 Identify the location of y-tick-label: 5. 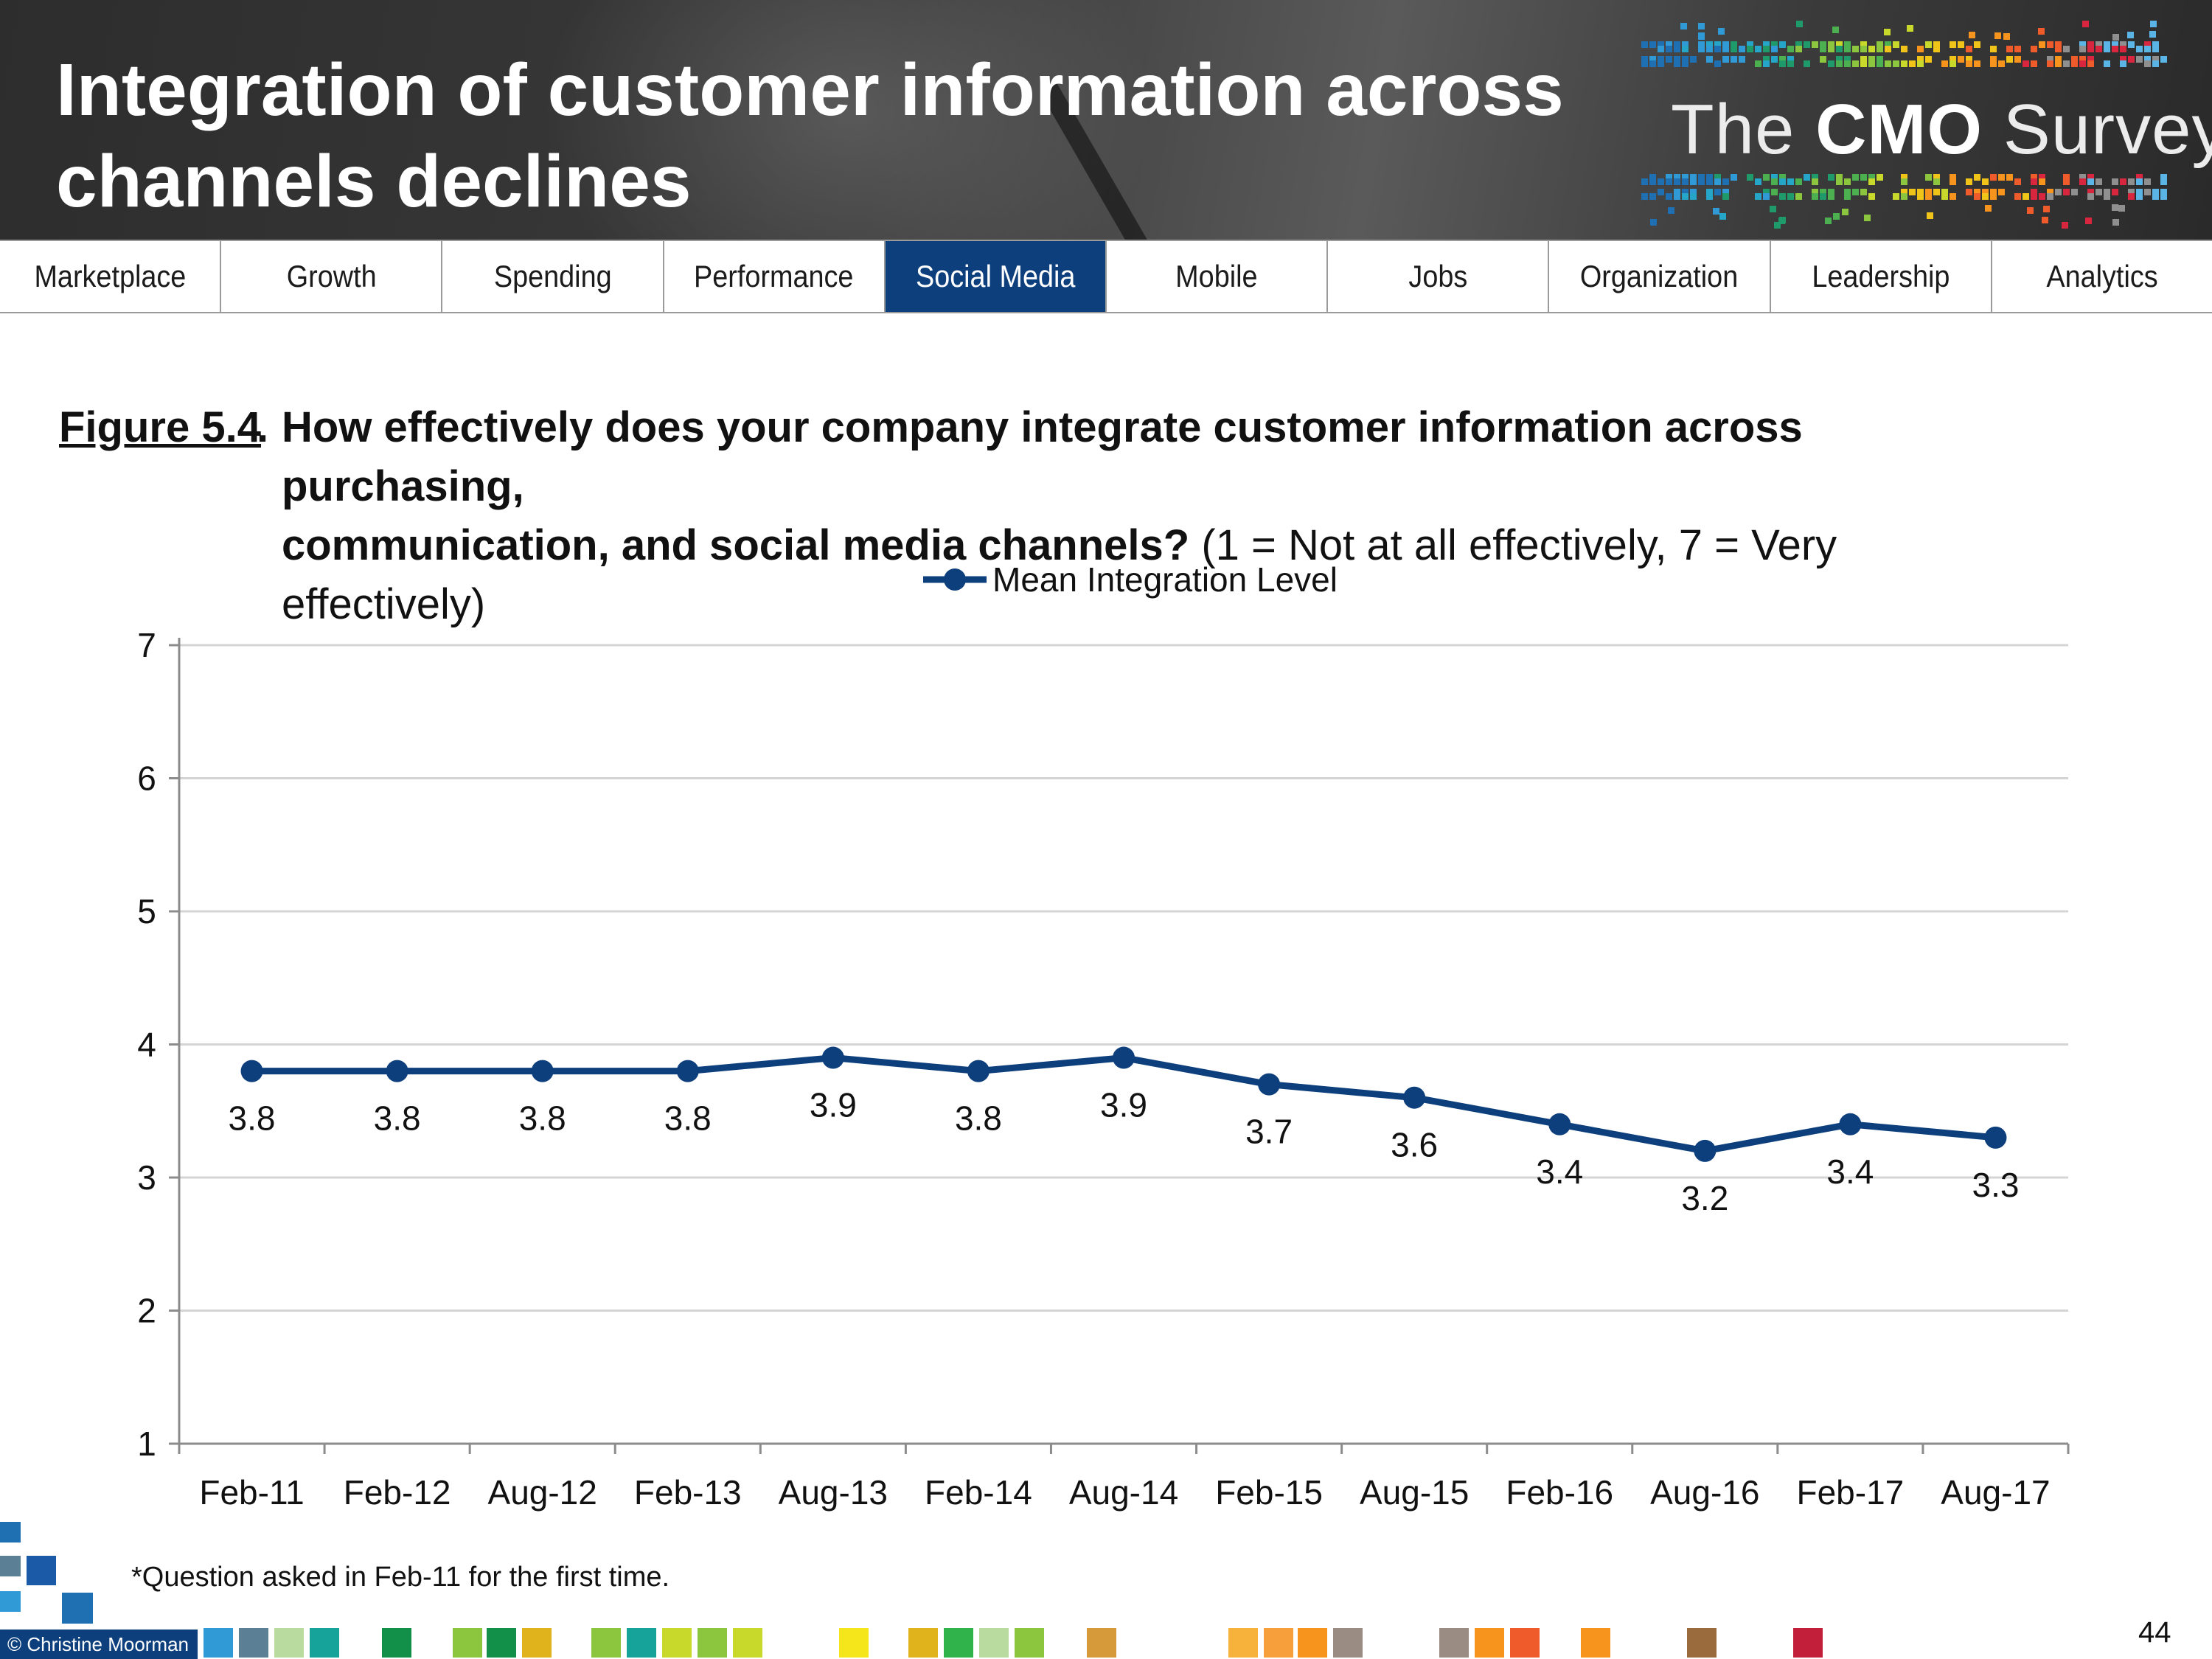
(146, 911).